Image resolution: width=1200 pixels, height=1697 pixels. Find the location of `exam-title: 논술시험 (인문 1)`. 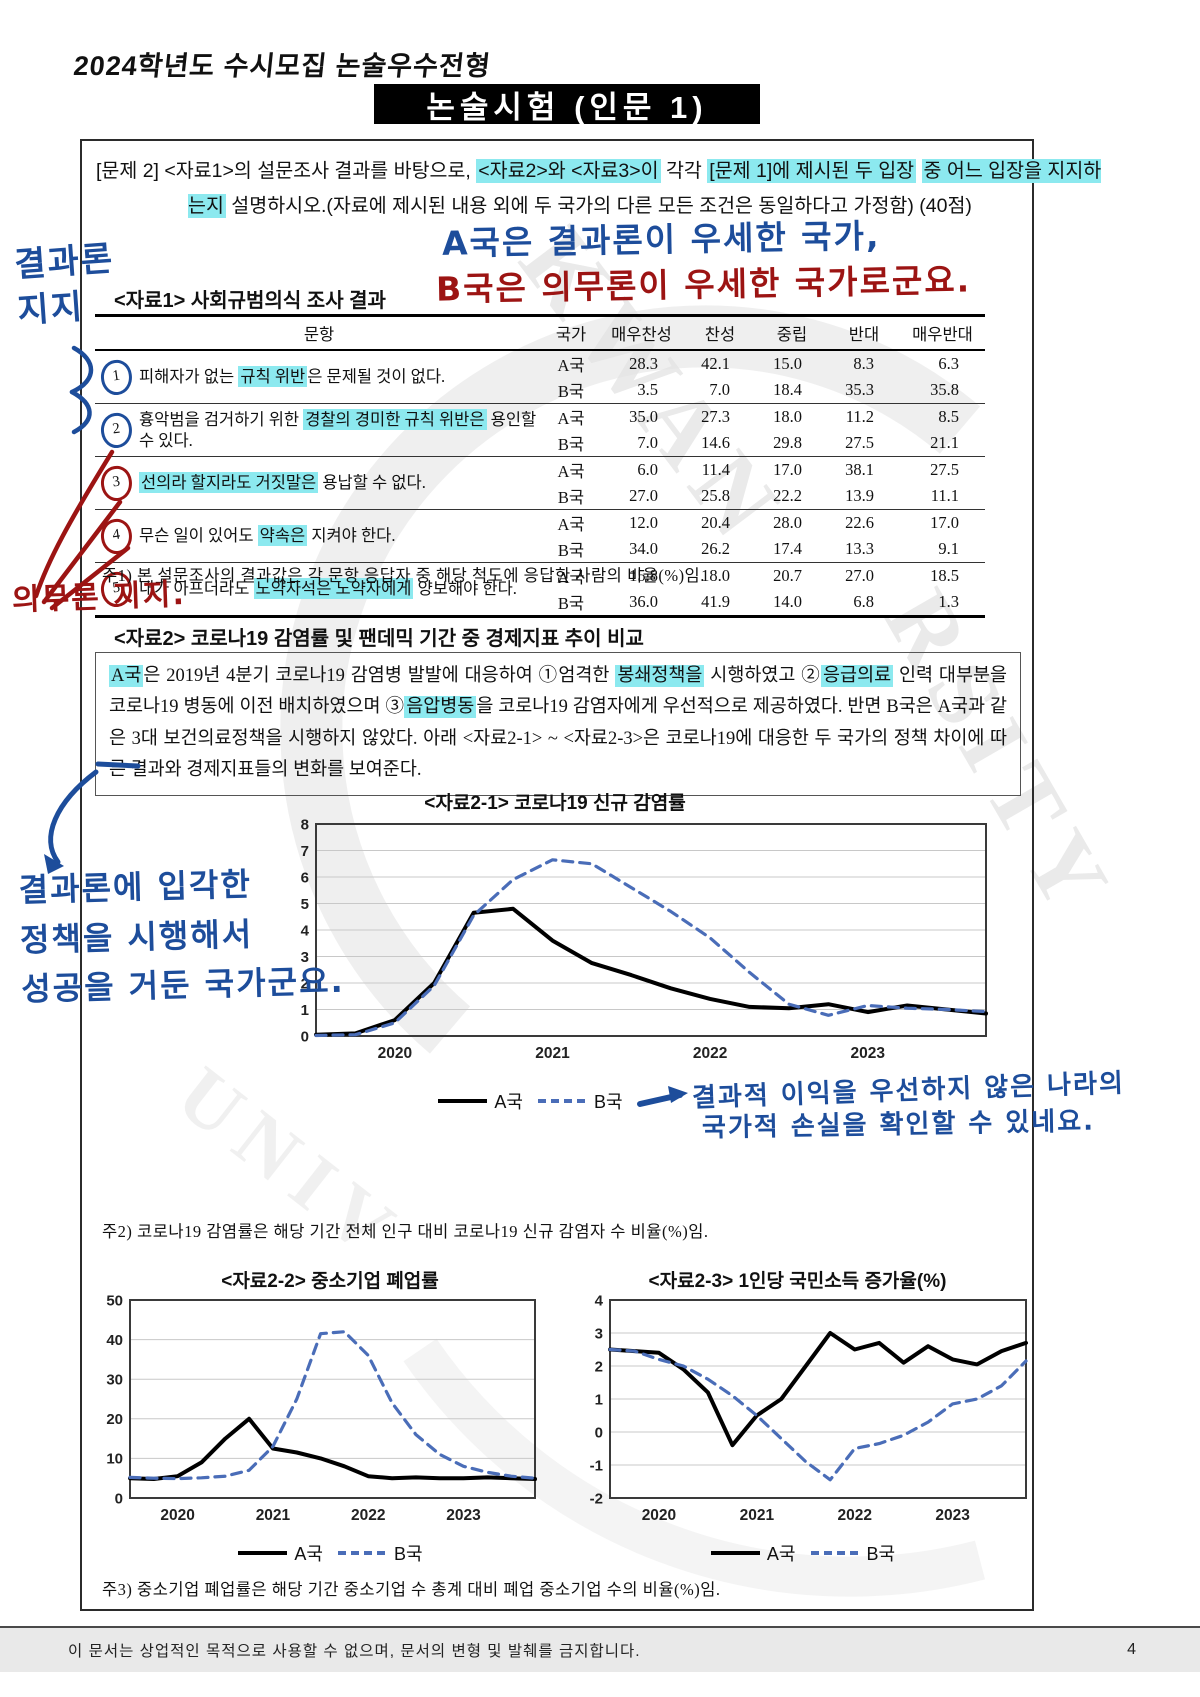

exam-title: 논술시험 (인문 1) is located at coordinates (567, 107).